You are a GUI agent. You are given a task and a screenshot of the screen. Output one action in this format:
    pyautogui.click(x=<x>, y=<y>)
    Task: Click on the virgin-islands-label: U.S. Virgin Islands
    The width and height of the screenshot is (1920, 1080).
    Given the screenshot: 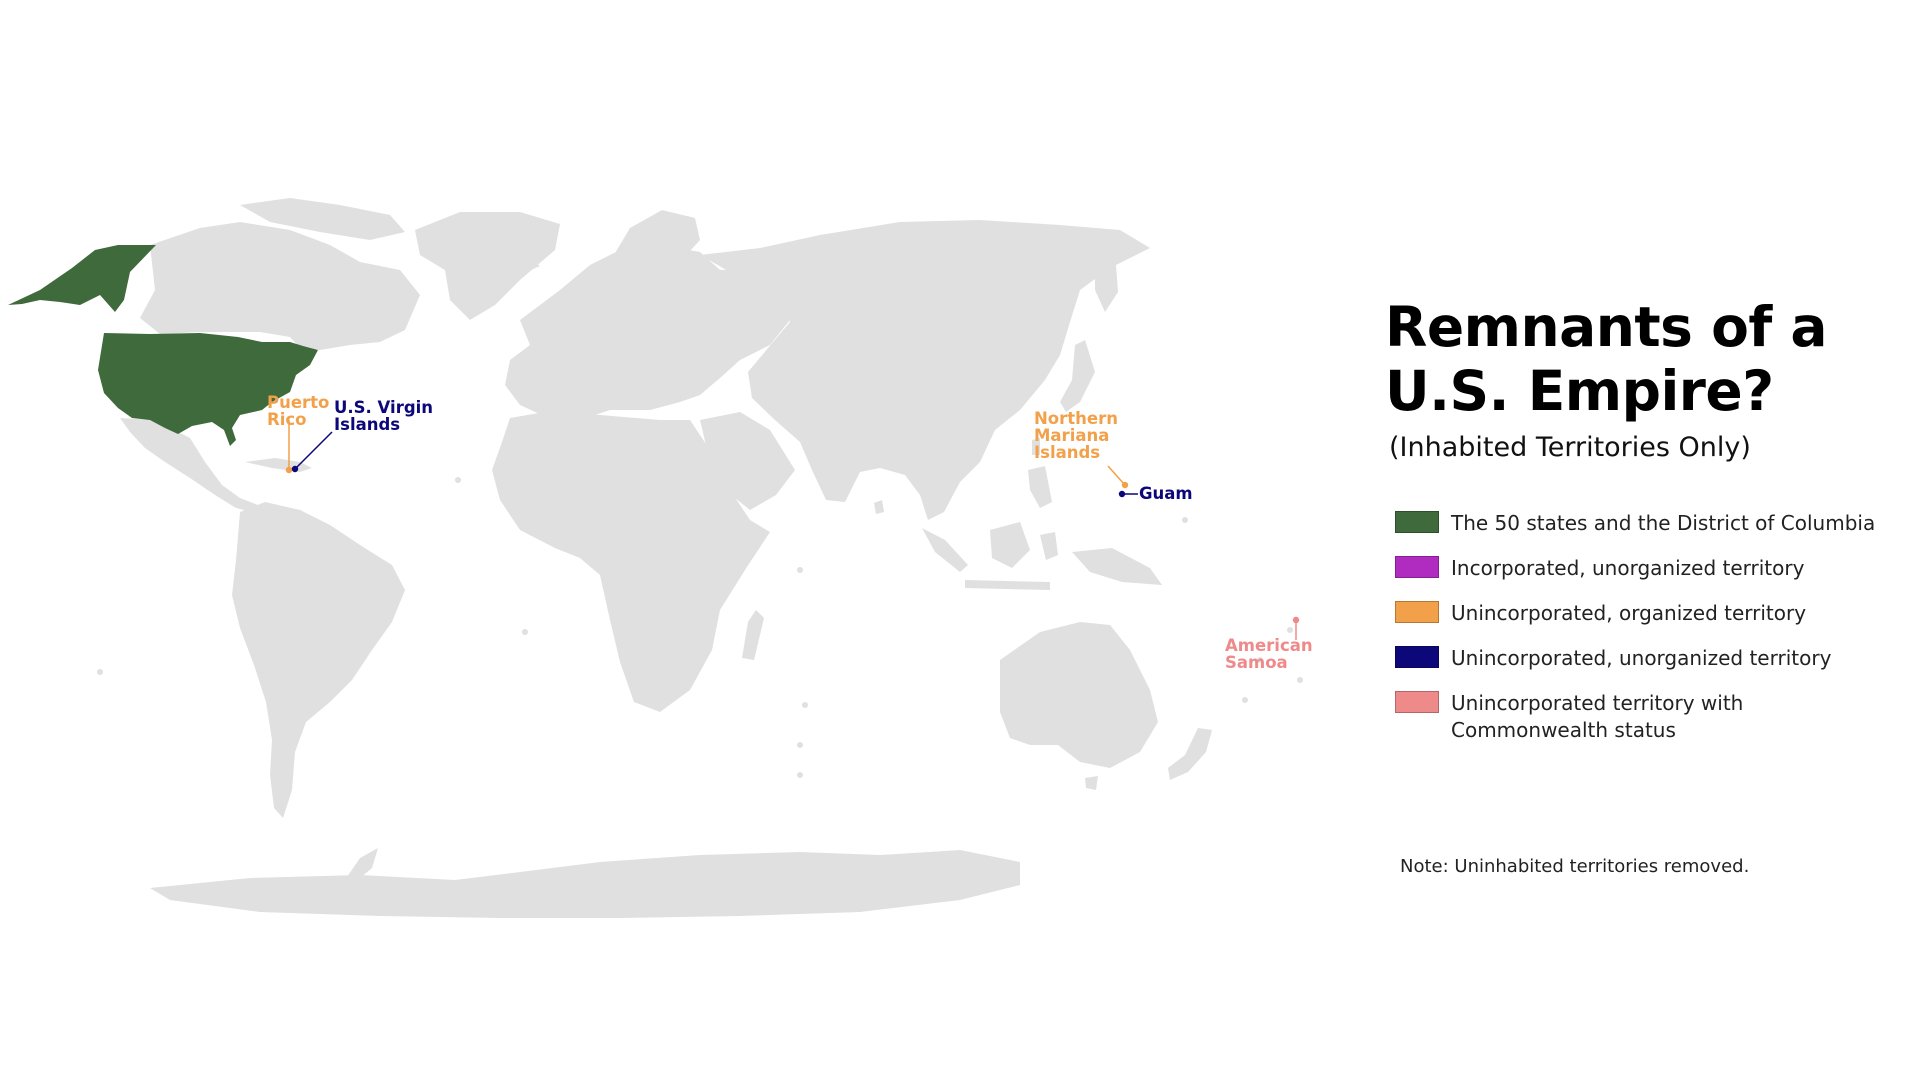 What is the action you would take?
    pyautogui.click(x=386, y=416)
    